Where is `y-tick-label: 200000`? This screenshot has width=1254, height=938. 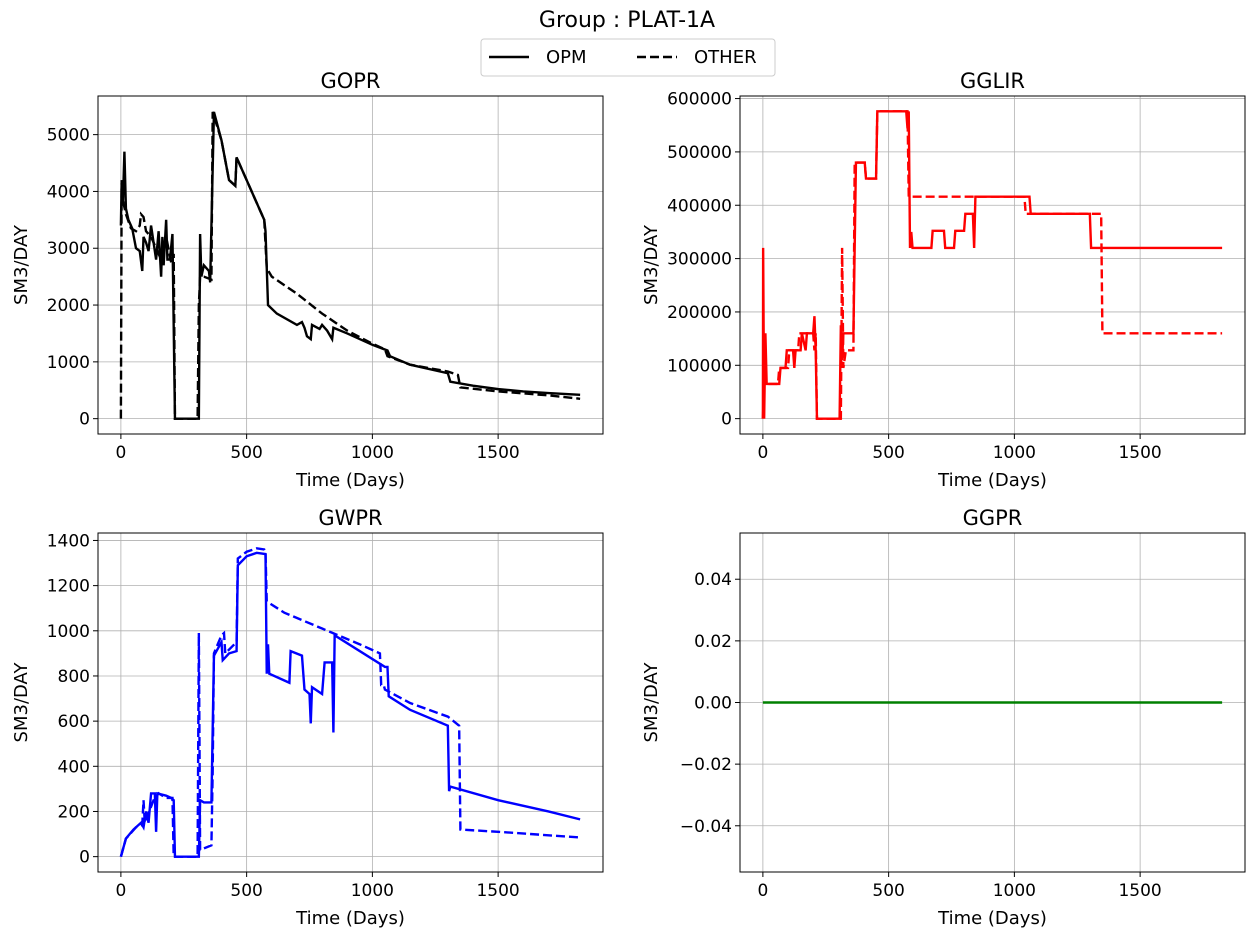
y-tick-label: 200000 is located at coordinates (699, 313).